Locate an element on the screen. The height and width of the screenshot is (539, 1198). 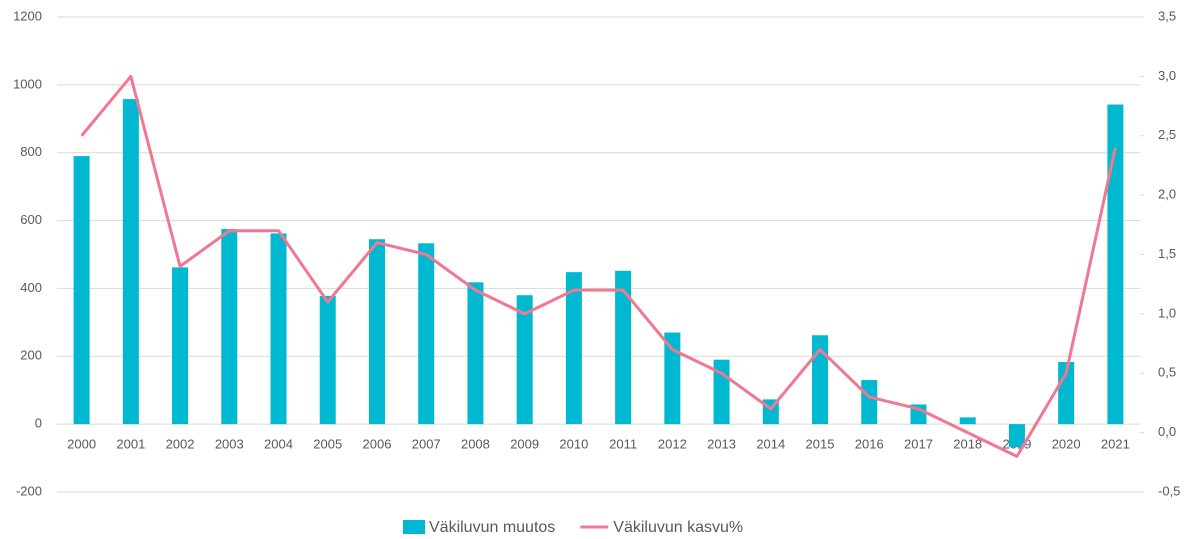
x-tick-label: 2012 is located at coordinates (672, 443).